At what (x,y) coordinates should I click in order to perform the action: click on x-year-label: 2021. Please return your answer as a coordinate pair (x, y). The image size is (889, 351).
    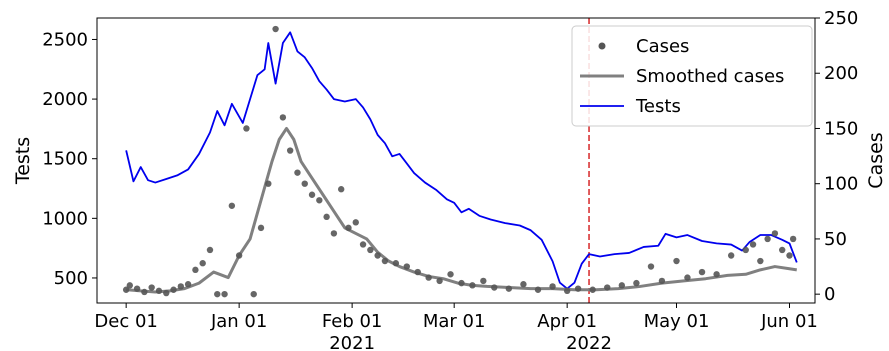
    Looking at the image, I should click on (352, 342).